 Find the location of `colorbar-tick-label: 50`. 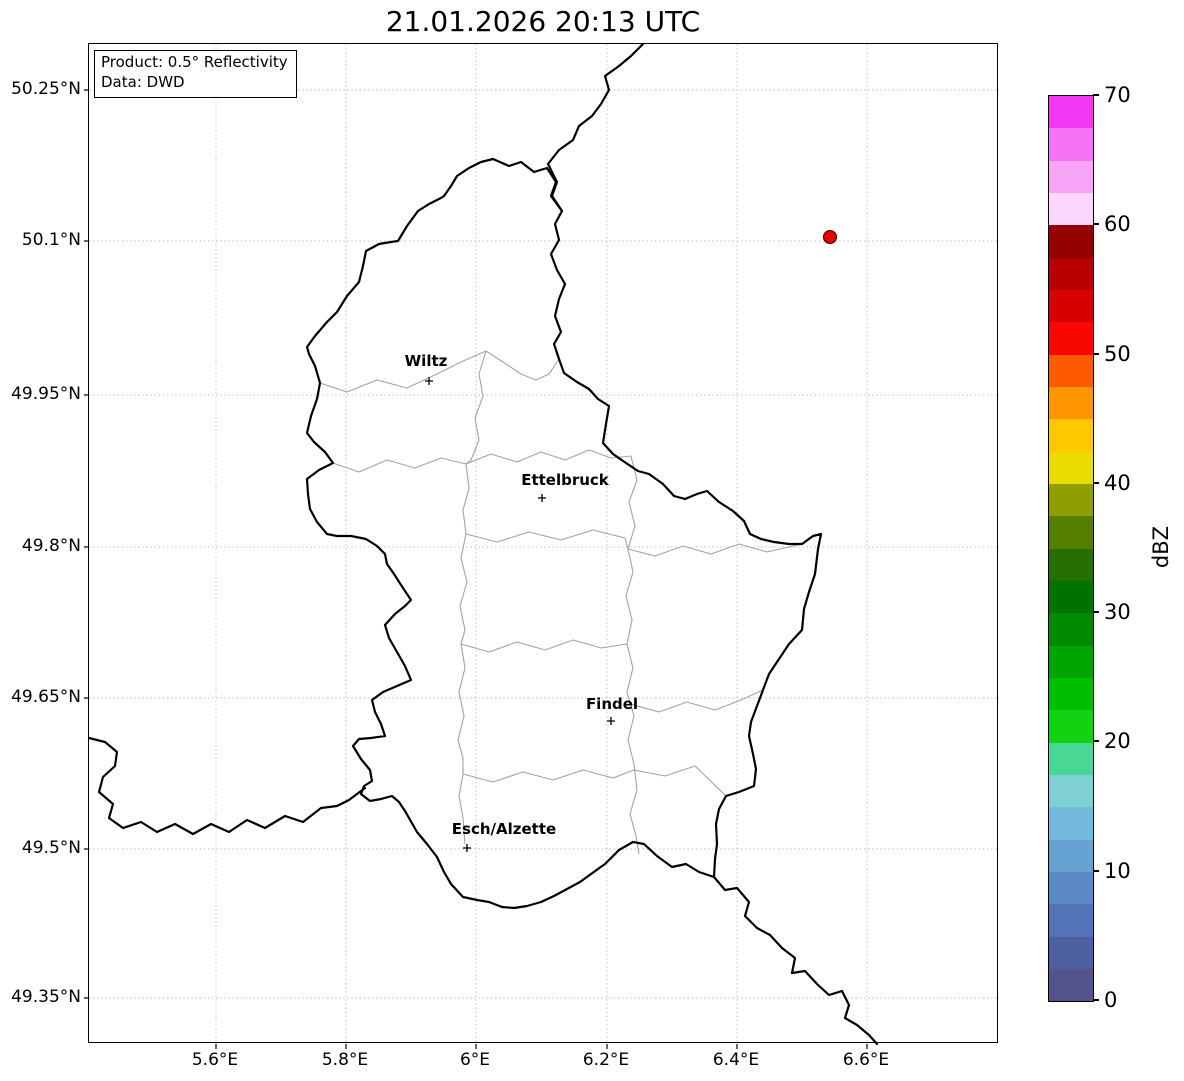

colorbar-tick-label: 50 is located at coordinates (1117, 353).